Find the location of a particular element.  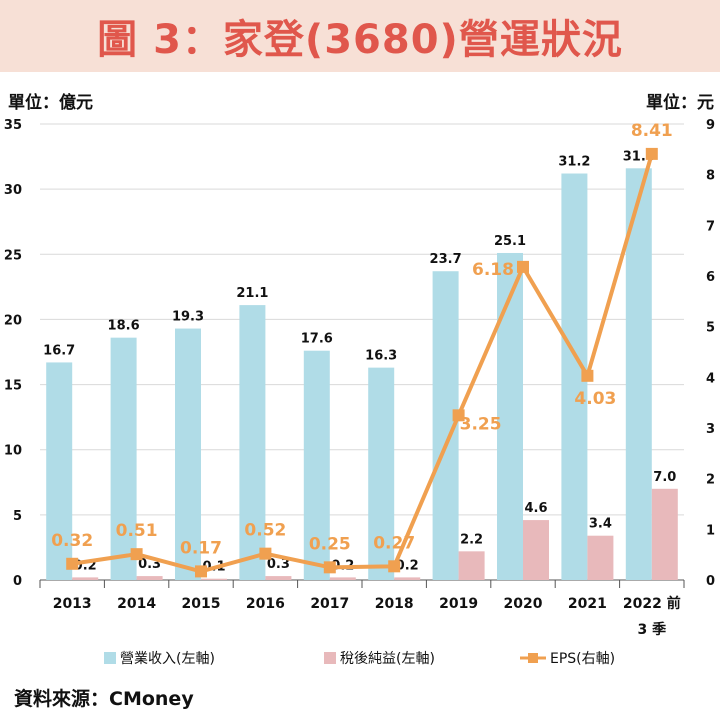

x-tick-label: 2022 前 is located at coordinates (652, 603).